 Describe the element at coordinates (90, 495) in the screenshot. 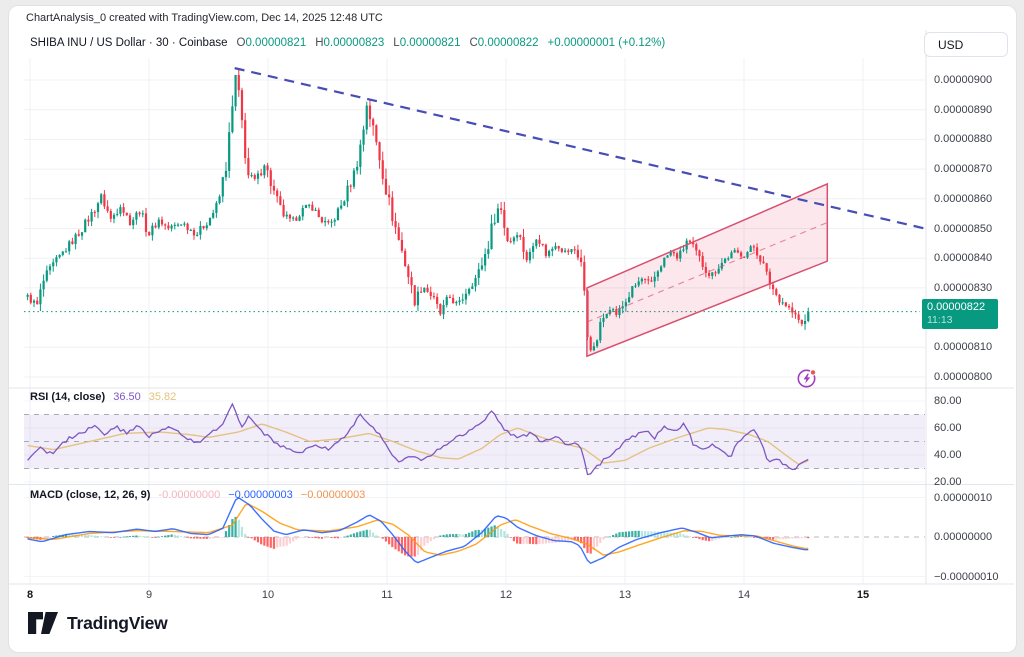

I see `macd-label: MACD (close, 12, 26, 9)` at that location.